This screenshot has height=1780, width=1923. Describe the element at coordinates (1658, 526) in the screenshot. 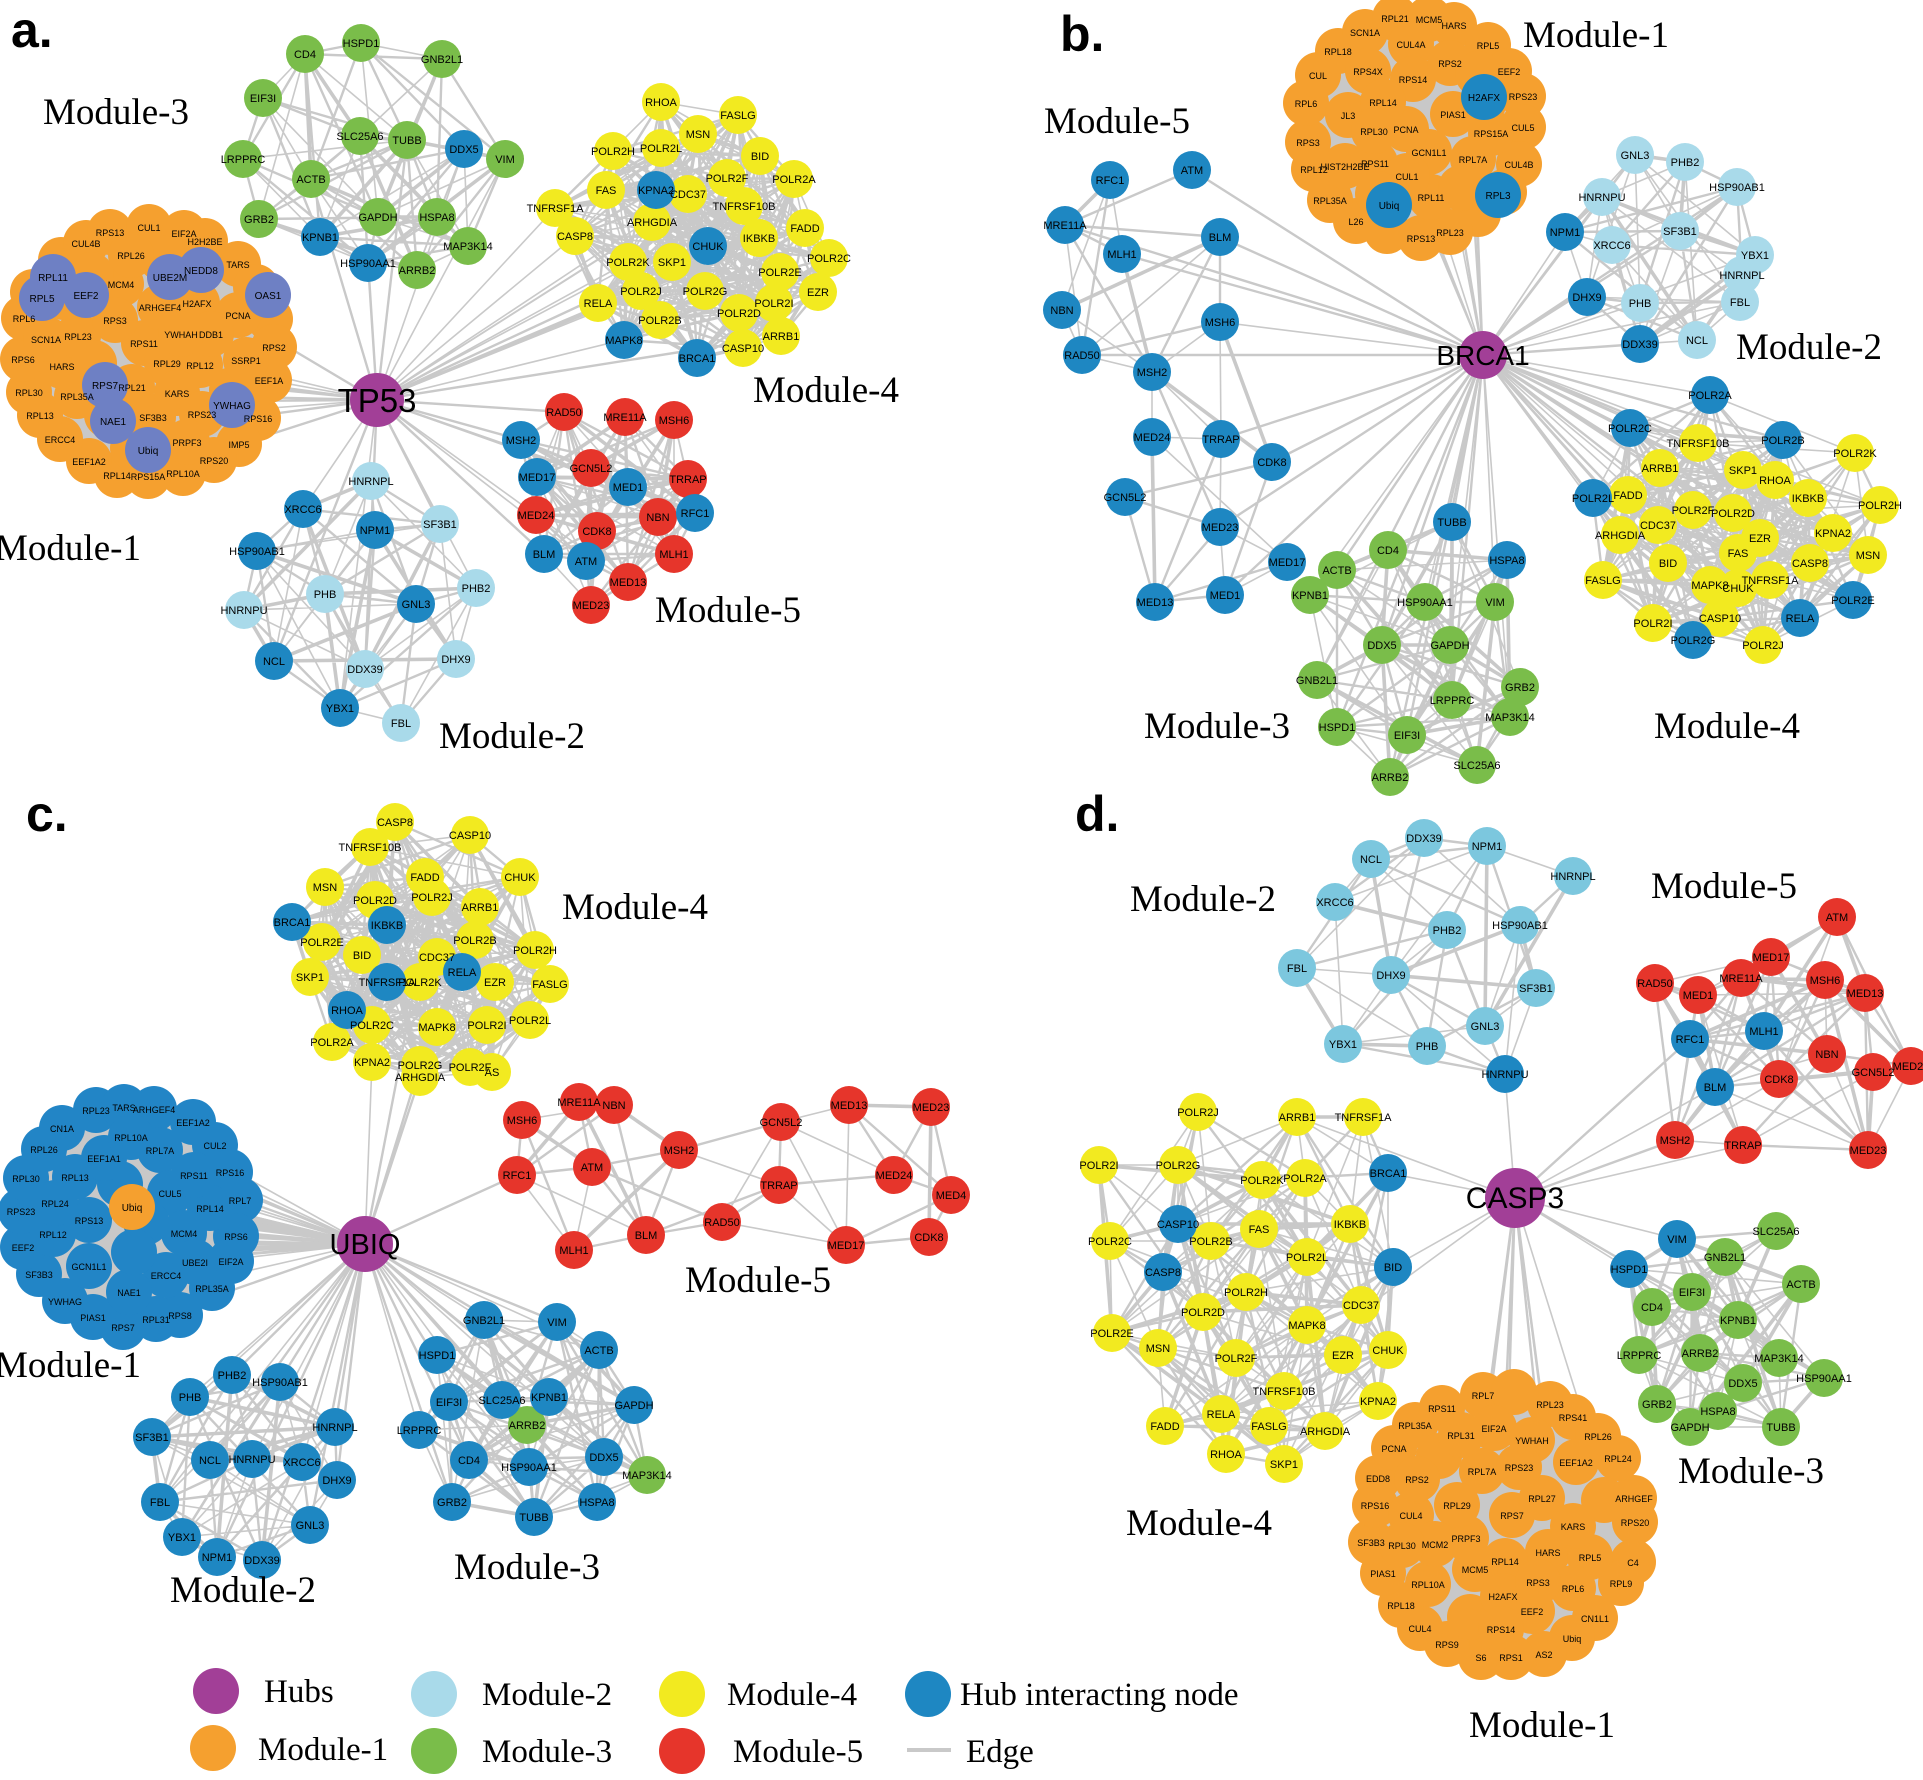

I see `svg-text: CDC37` at that location.